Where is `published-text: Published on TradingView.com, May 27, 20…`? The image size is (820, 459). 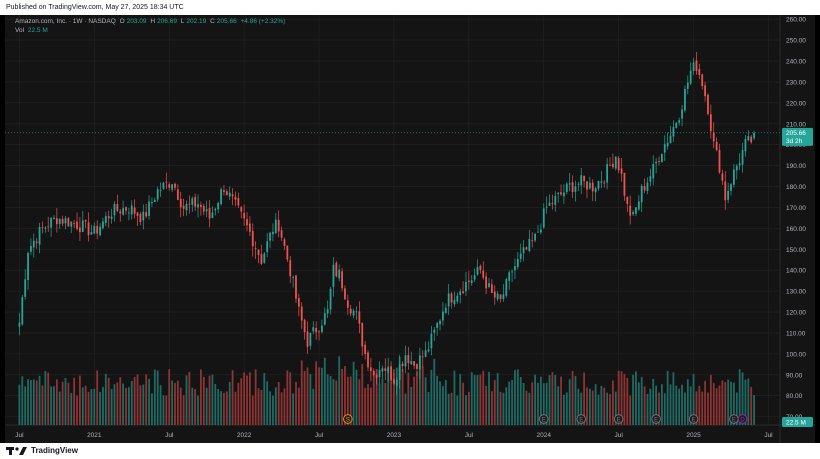
published-text: Published on TradingView.com, May 27, 20… is located at coordinates (95, 7).